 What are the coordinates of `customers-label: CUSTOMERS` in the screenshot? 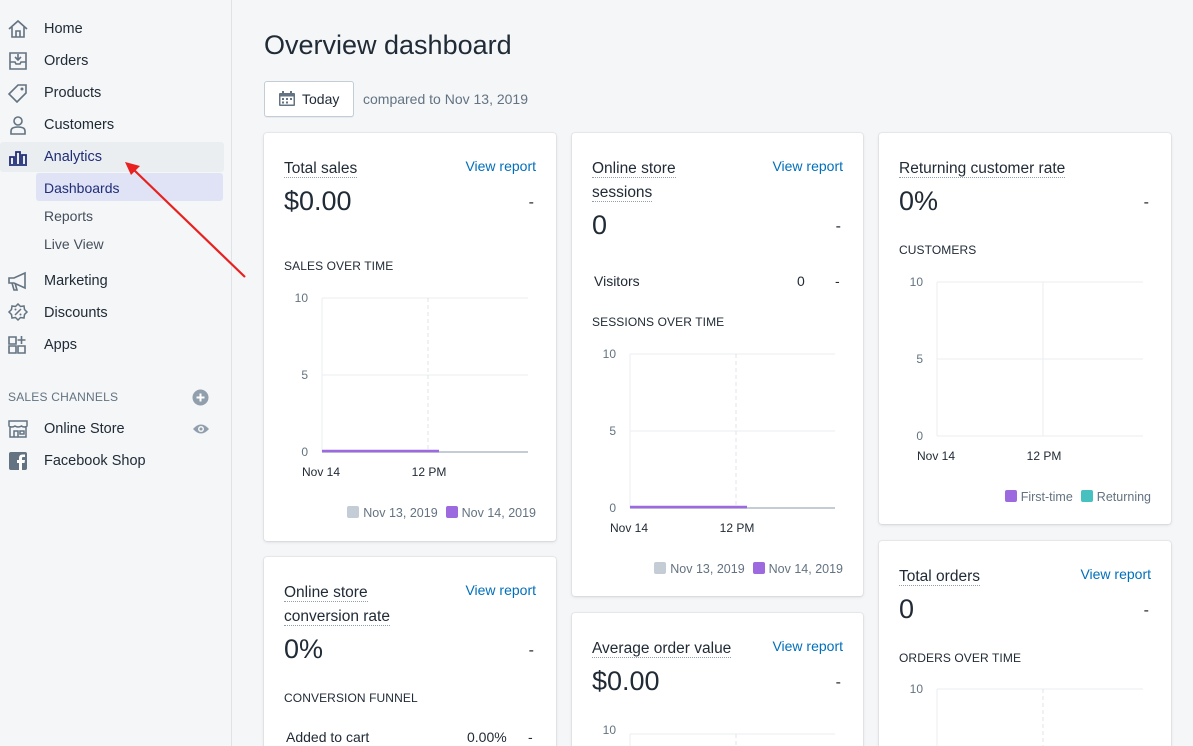 It's located at (938, 250).